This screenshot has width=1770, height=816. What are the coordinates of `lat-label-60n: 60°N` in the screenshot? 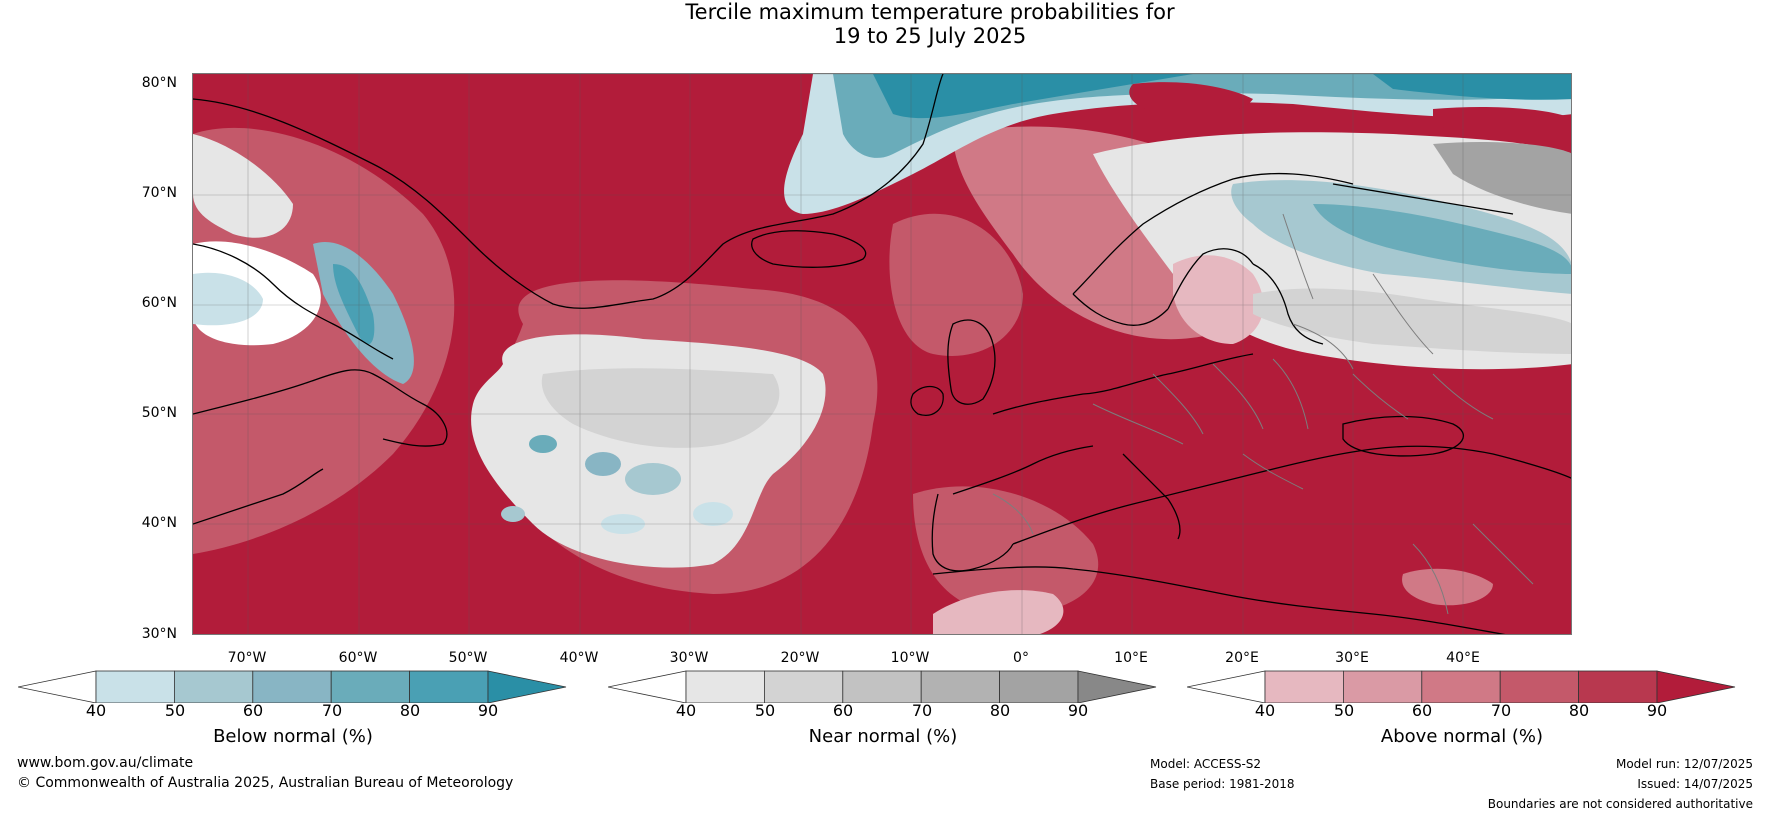 It's located at (159, 303).